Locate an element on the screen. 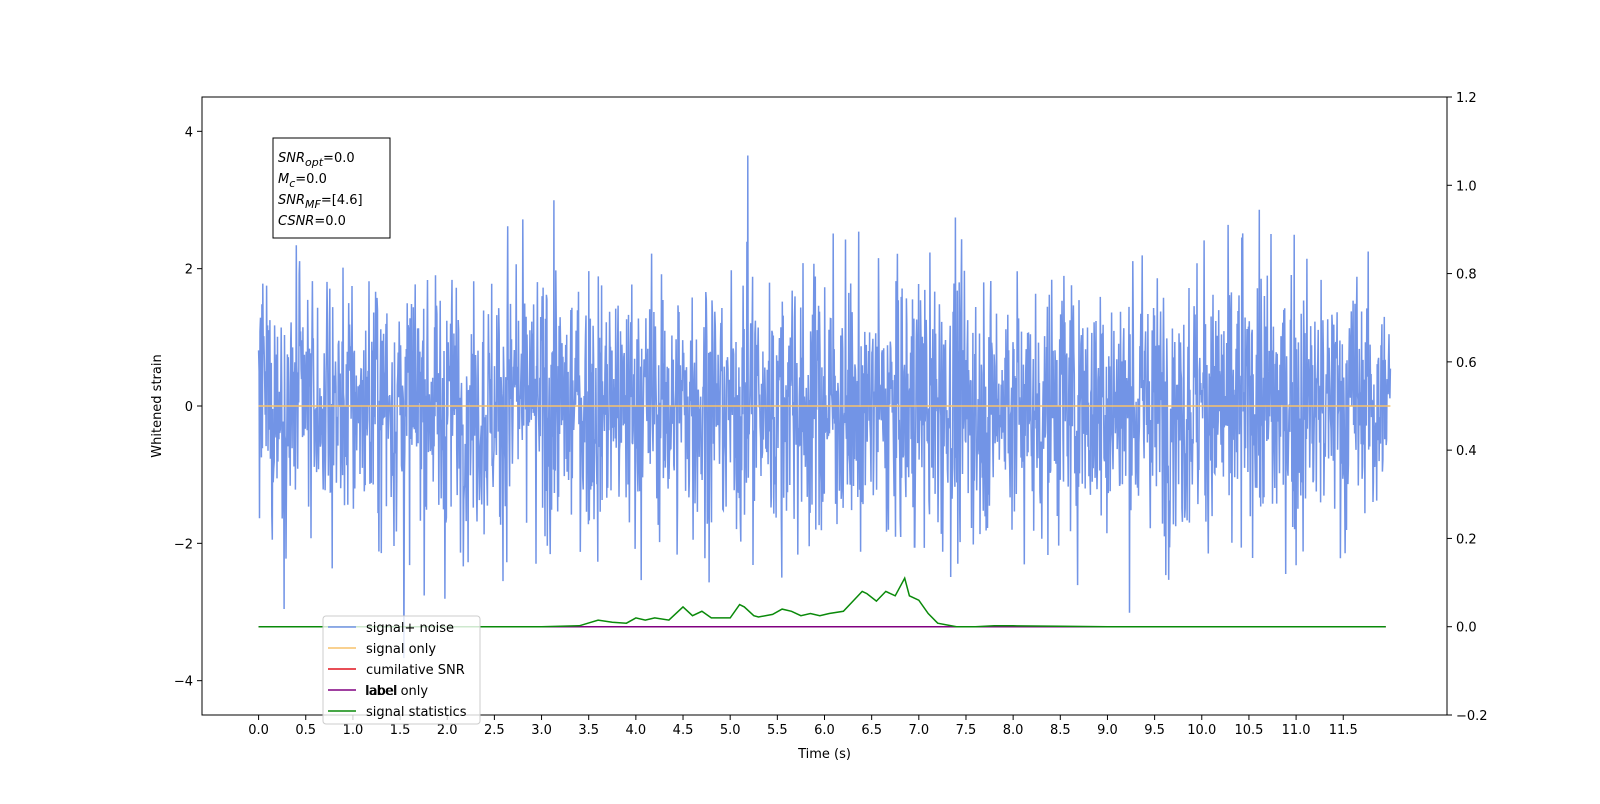  y2-tick-label: −0.2 is located at coordinates (1472, 716).